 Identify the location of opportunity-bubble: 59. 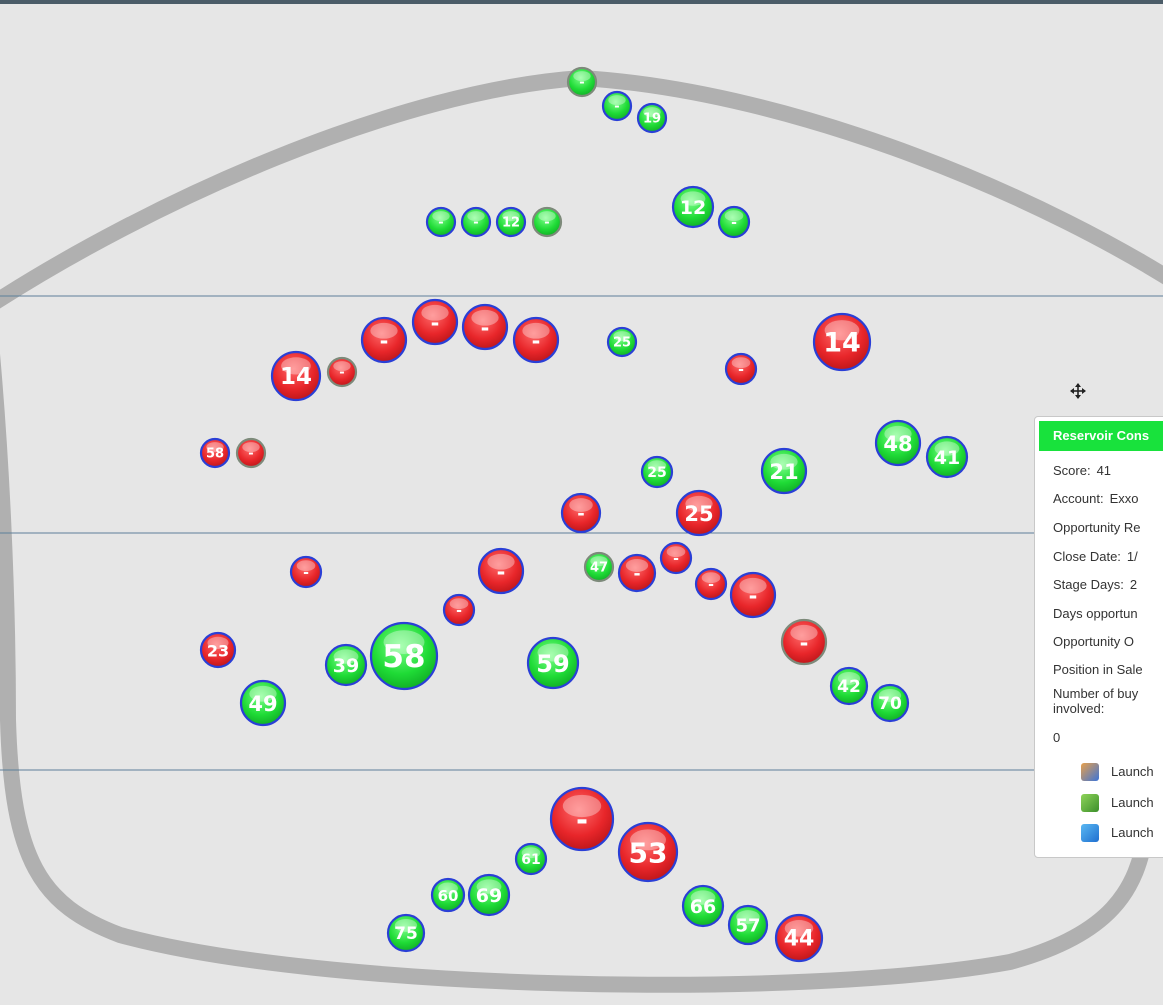
(553, 663).